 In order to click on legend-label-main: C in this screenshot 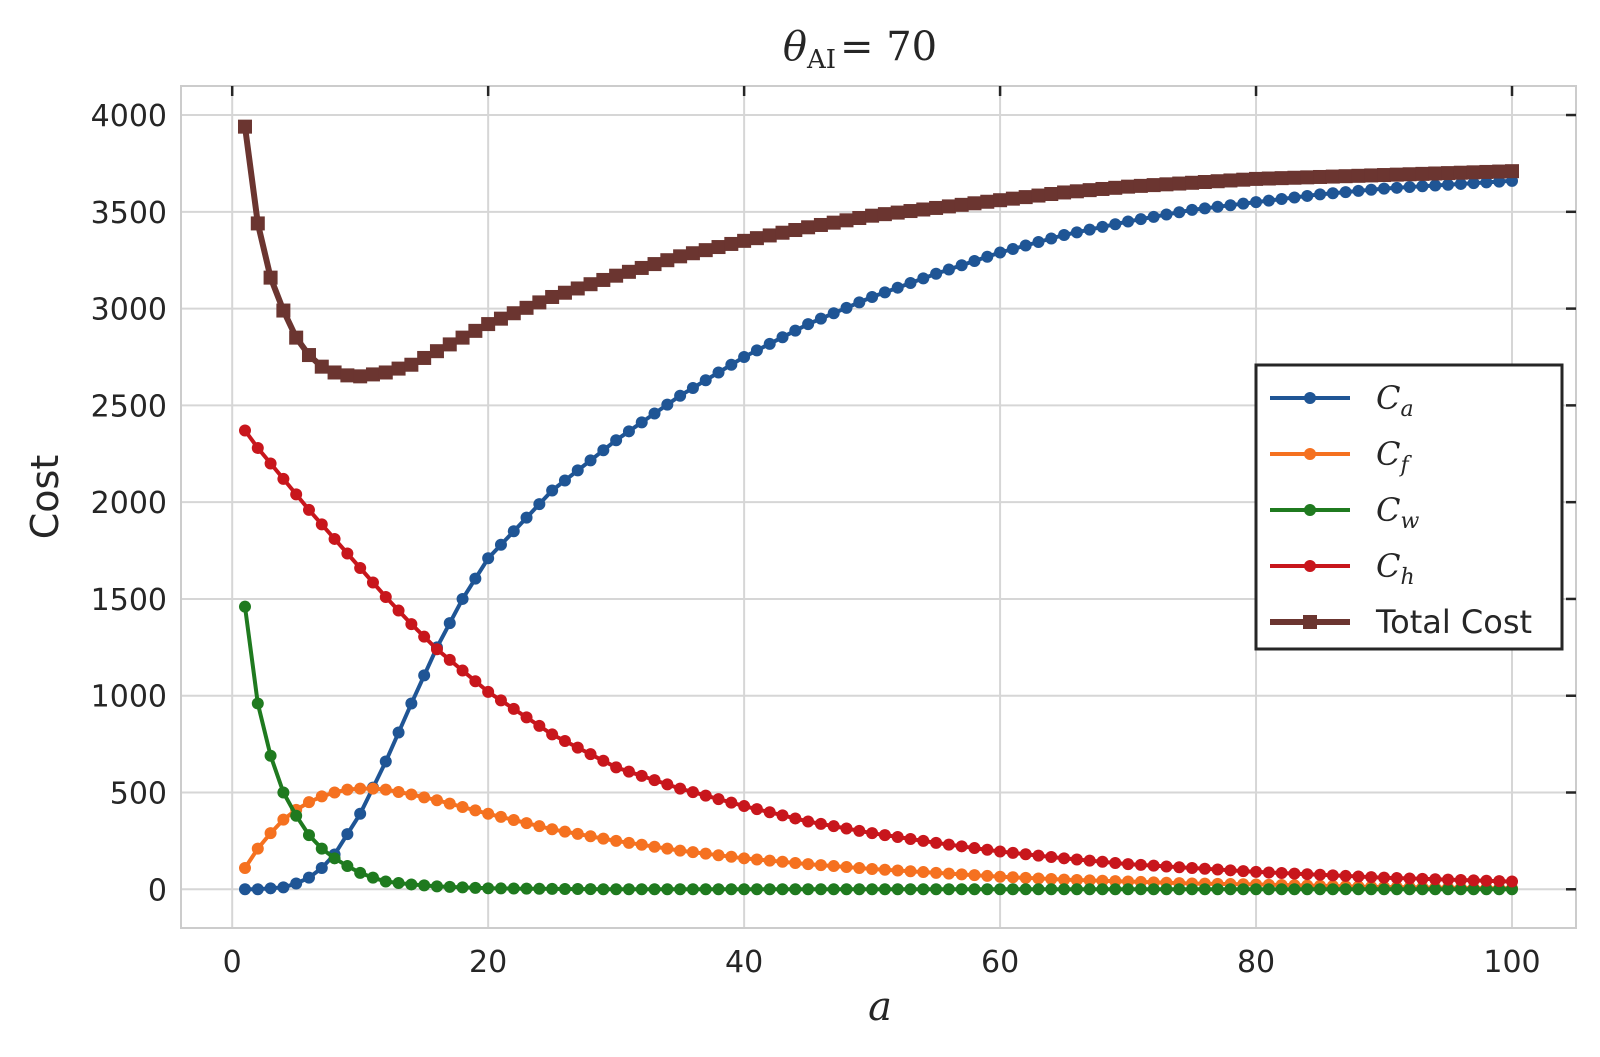, I will do `click(1388, 510)`.